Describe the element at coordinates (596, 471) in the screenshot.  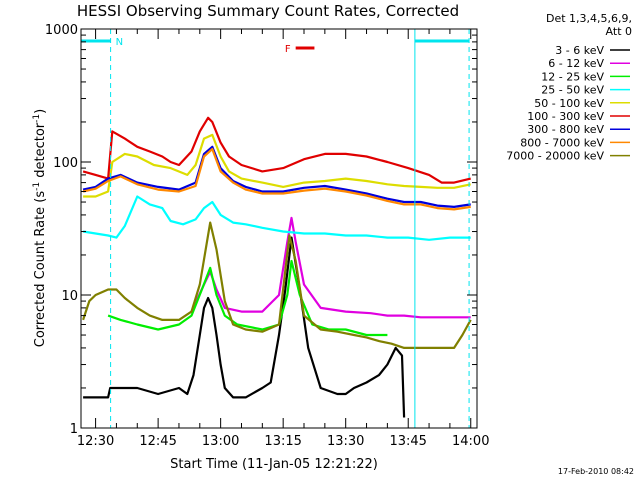
I see `footer-timestamp: 17-Feb-2010 08:42` at that location.